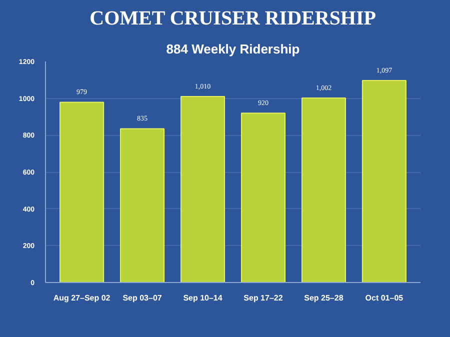 This screenshot has width=450, height=337. What do you see at coordinates (82, 298) in the screenshot?
I see `x-tick-label: Aug 27–Sep 02` at bounding box center [82, 298].